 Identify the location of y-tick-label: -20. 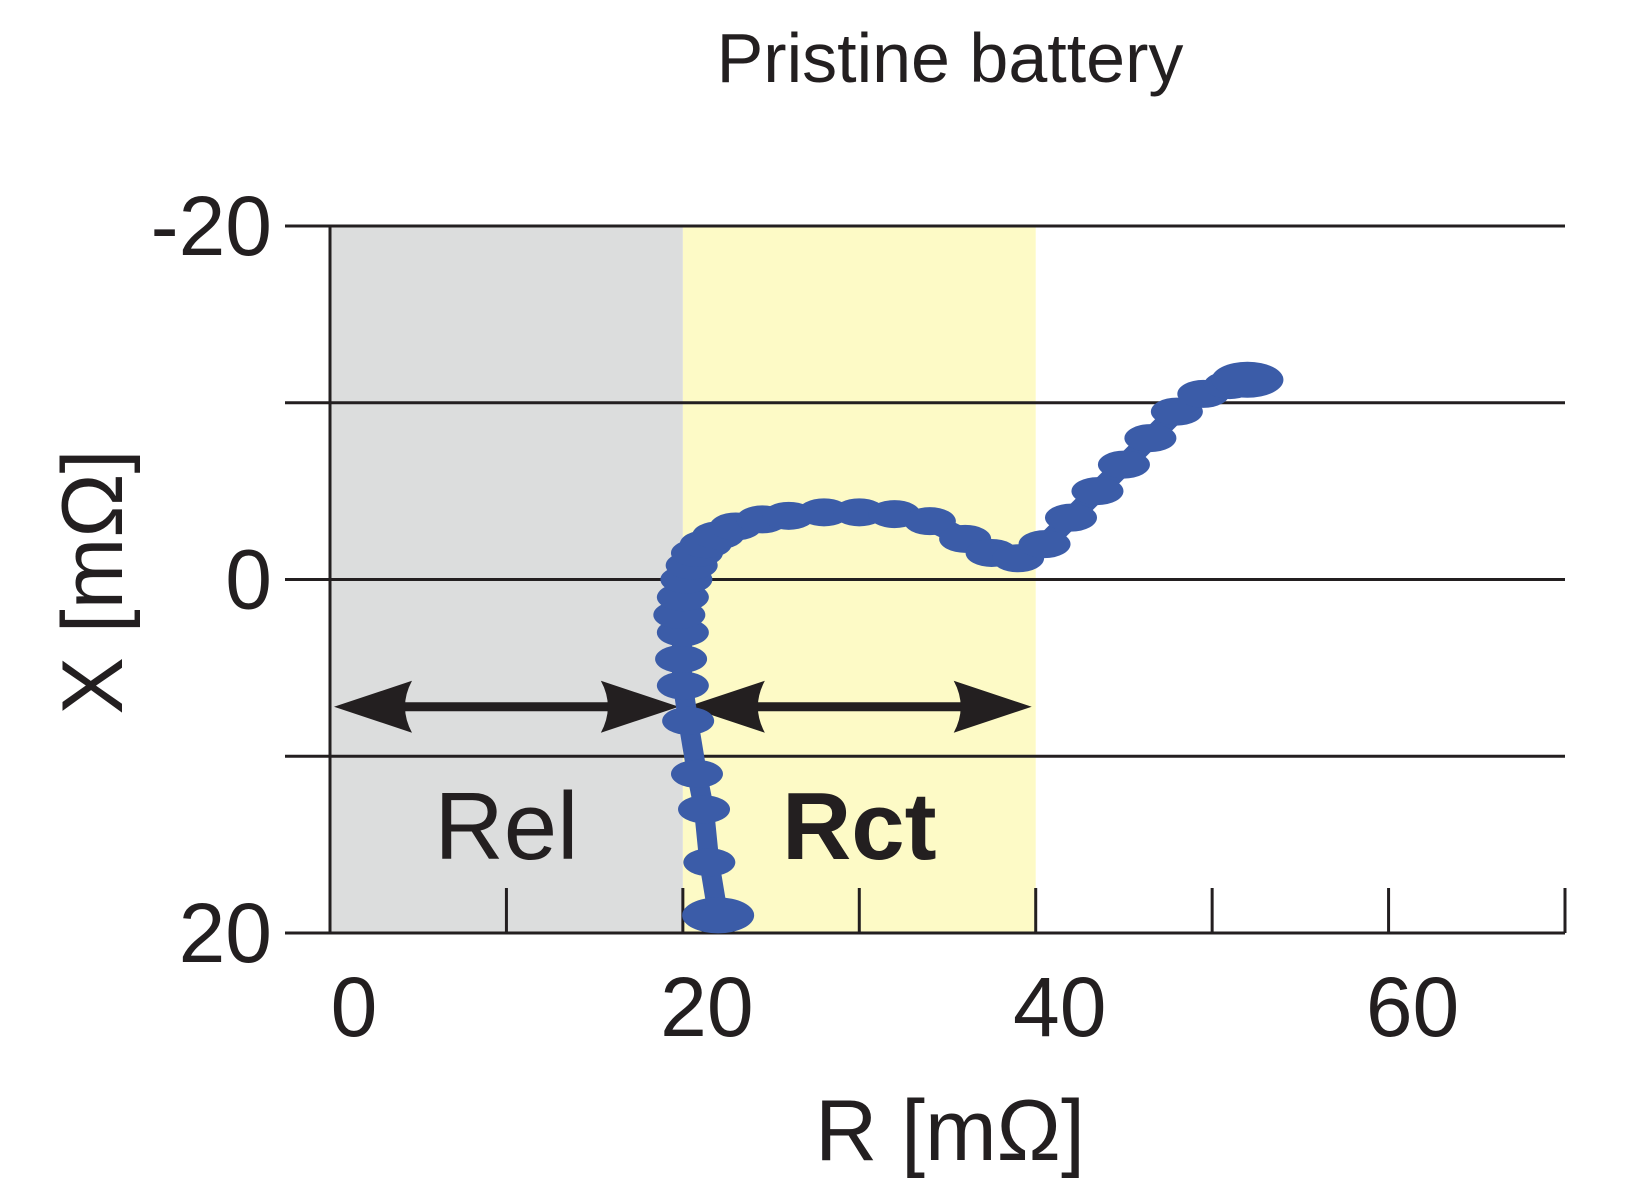
(211, 226).